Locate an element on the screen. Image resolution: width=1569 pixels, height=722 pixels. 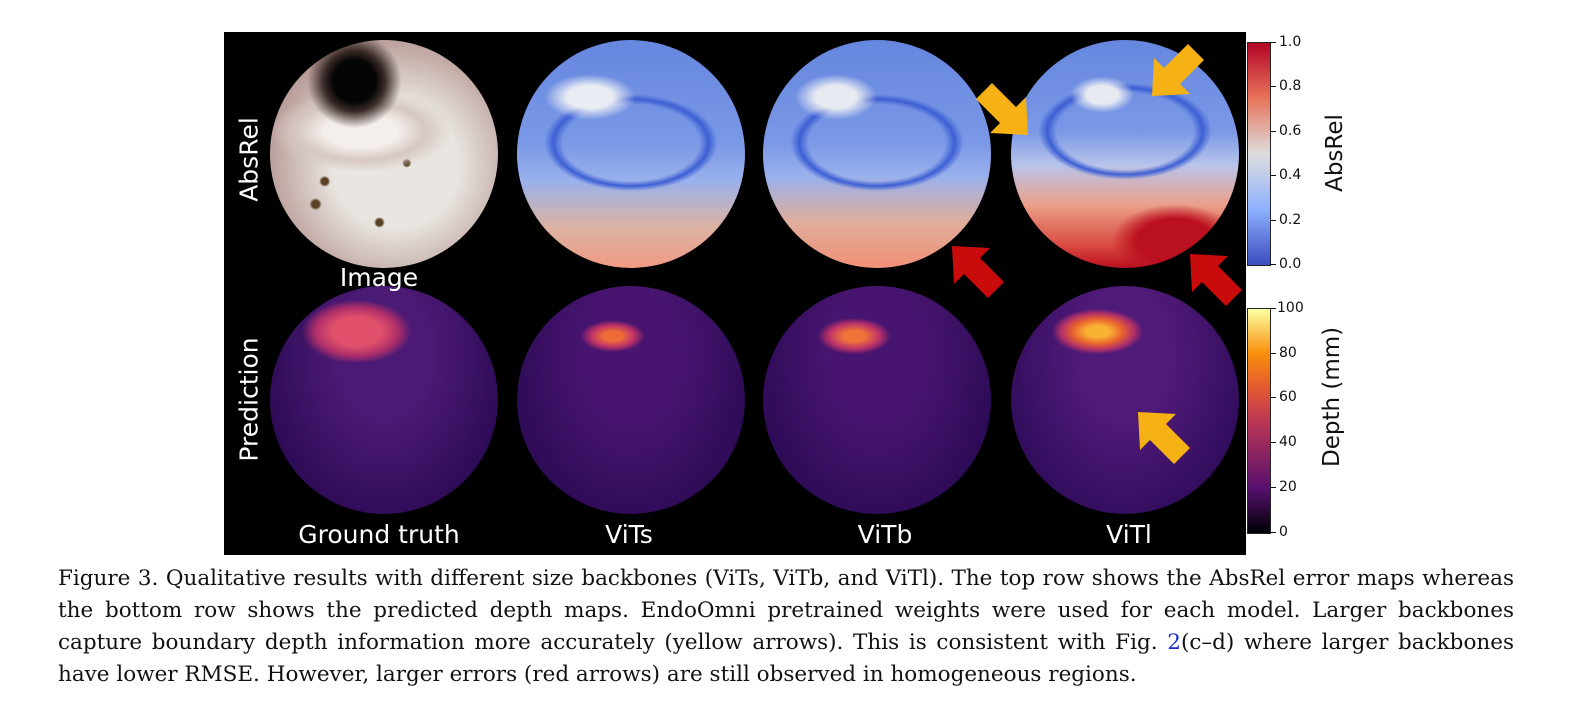
depth-colorbar is located at coordinates (1259, 421).